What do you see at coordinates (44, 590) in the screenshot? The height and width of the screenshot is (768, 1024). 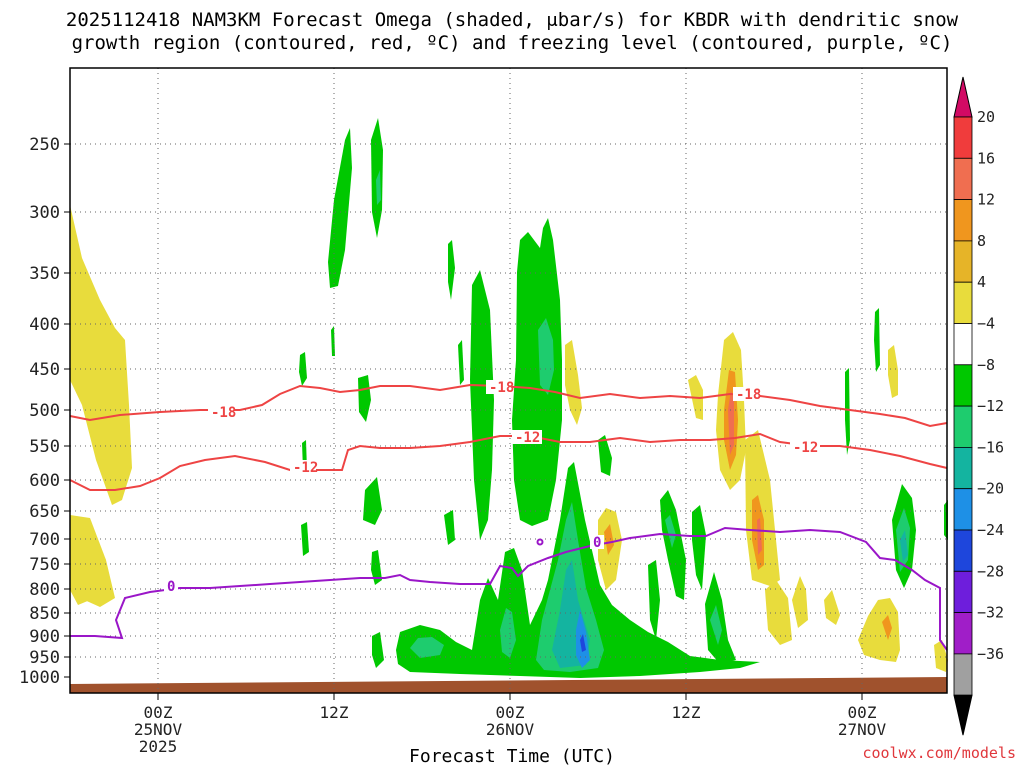 I see `y-tick-label: 800` at bounding box center [44, 590].